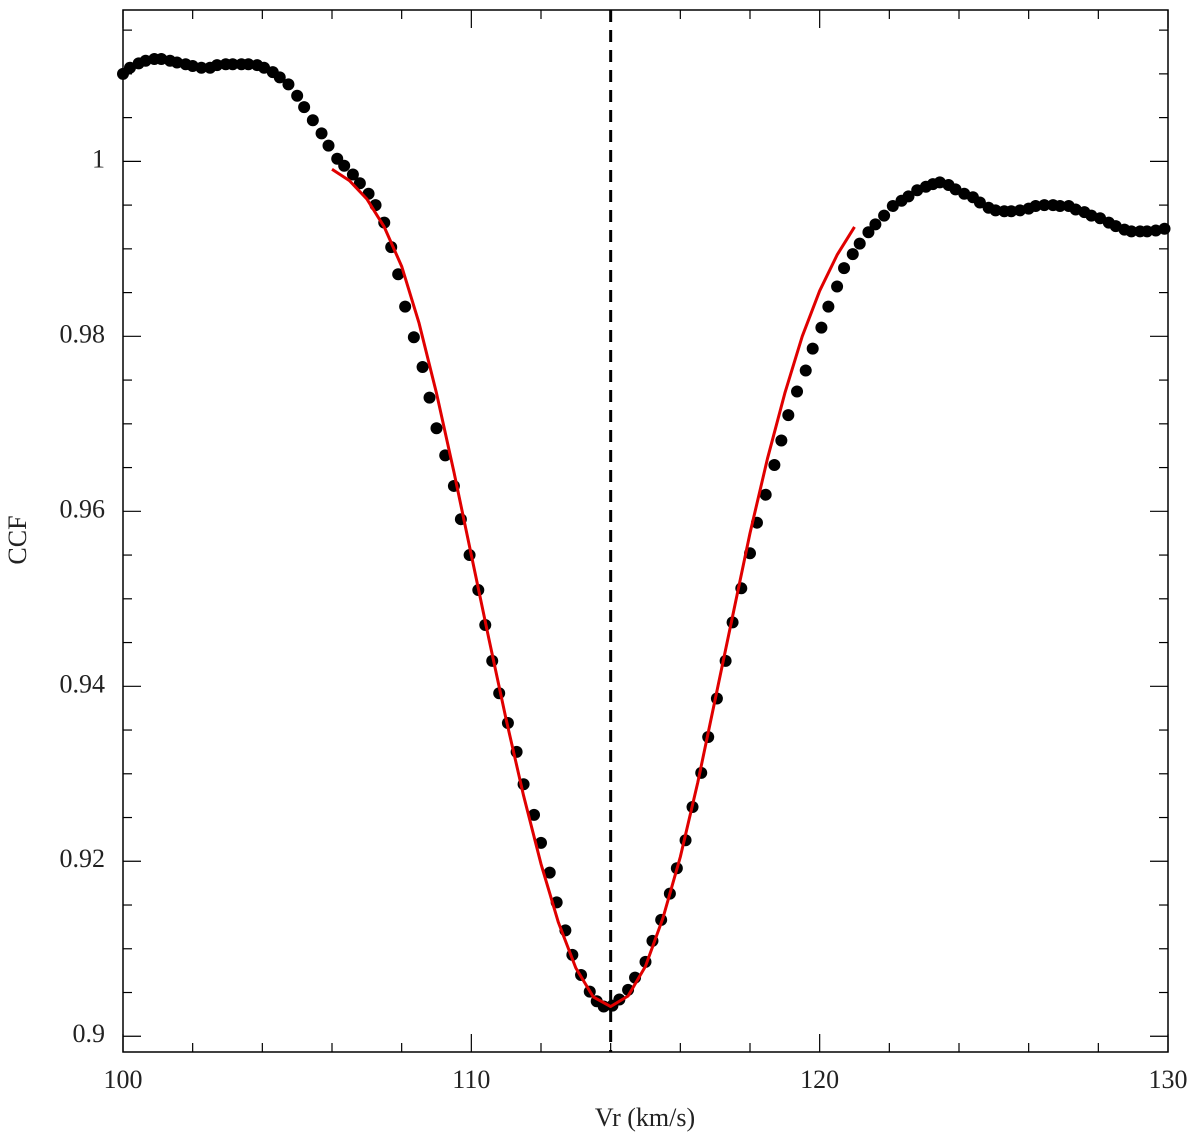  Describe the element at coordinates (83, 683) in the screenshot. I see `y-tick-label: 0.94` at that location.